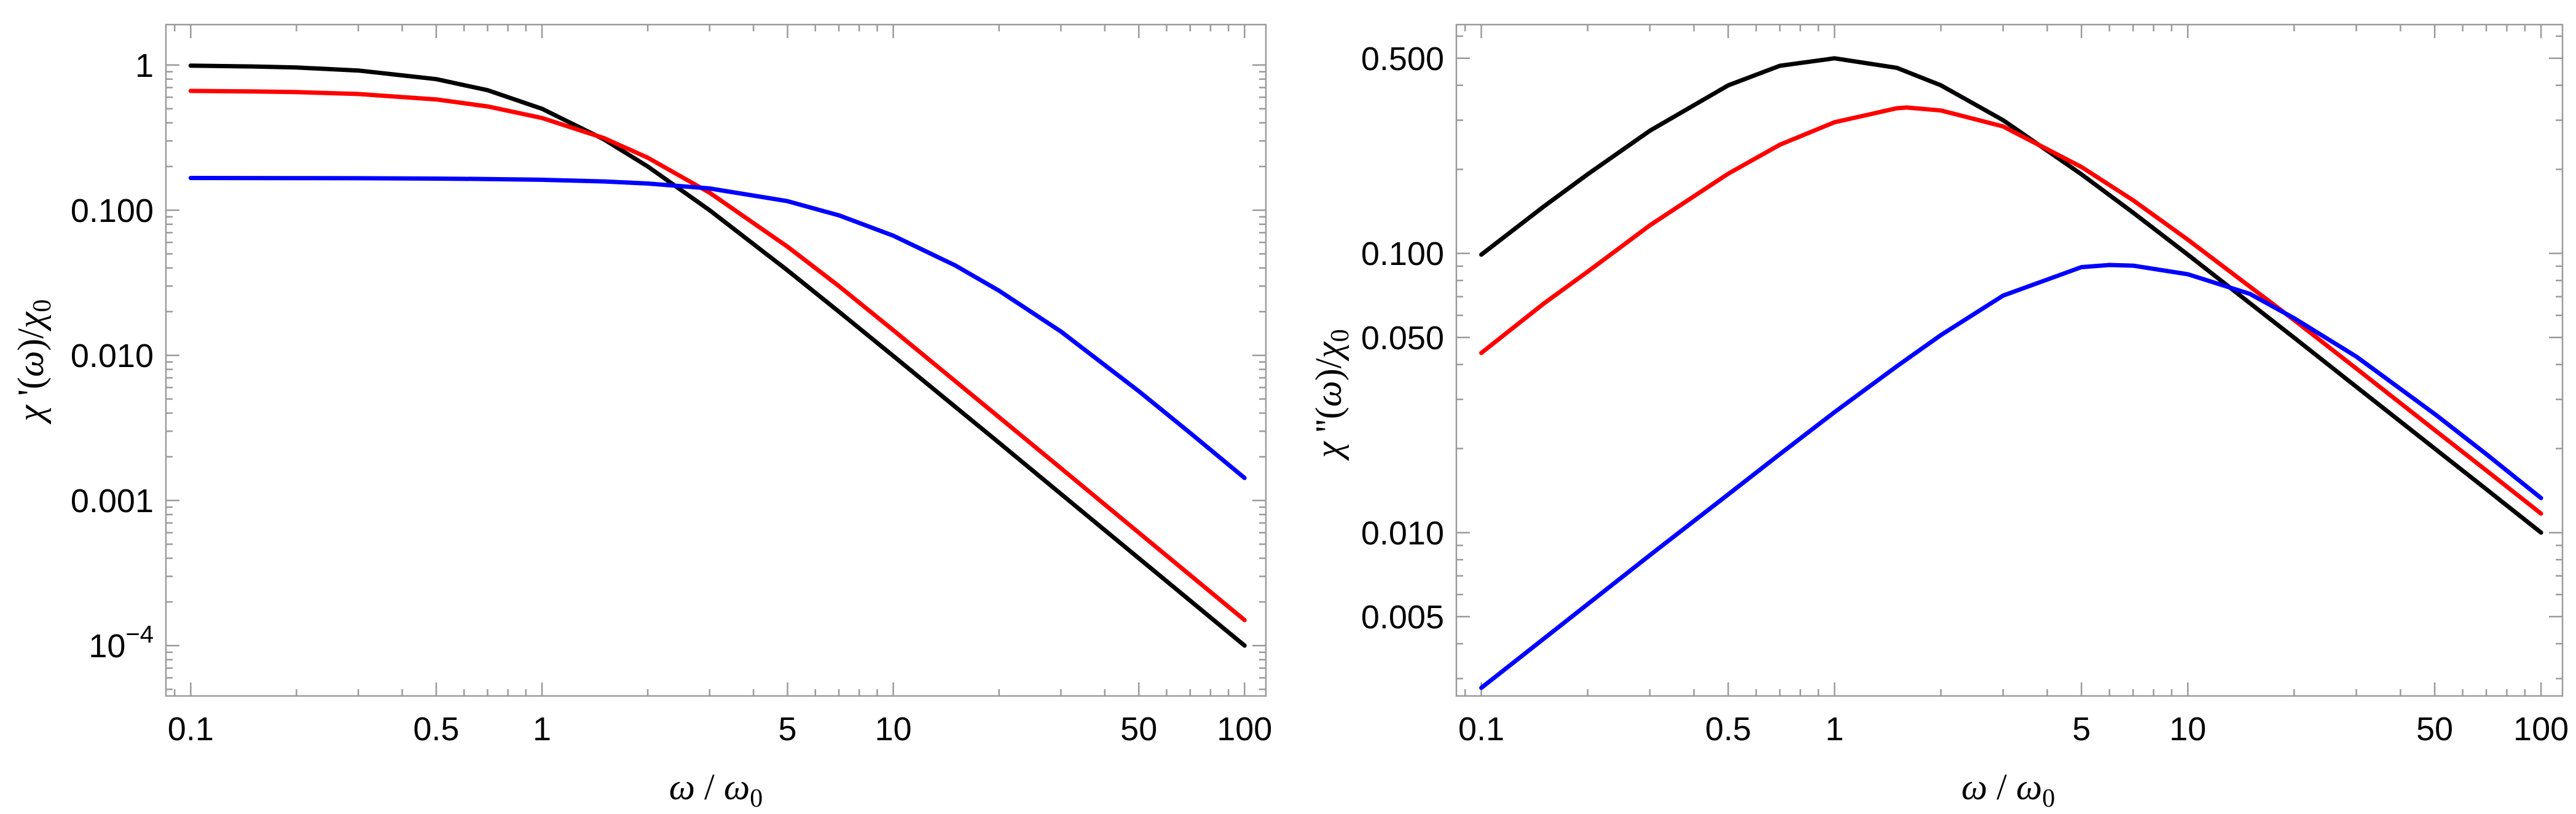  I want to click on left-x-tick-label: 1, so click(542, 729).